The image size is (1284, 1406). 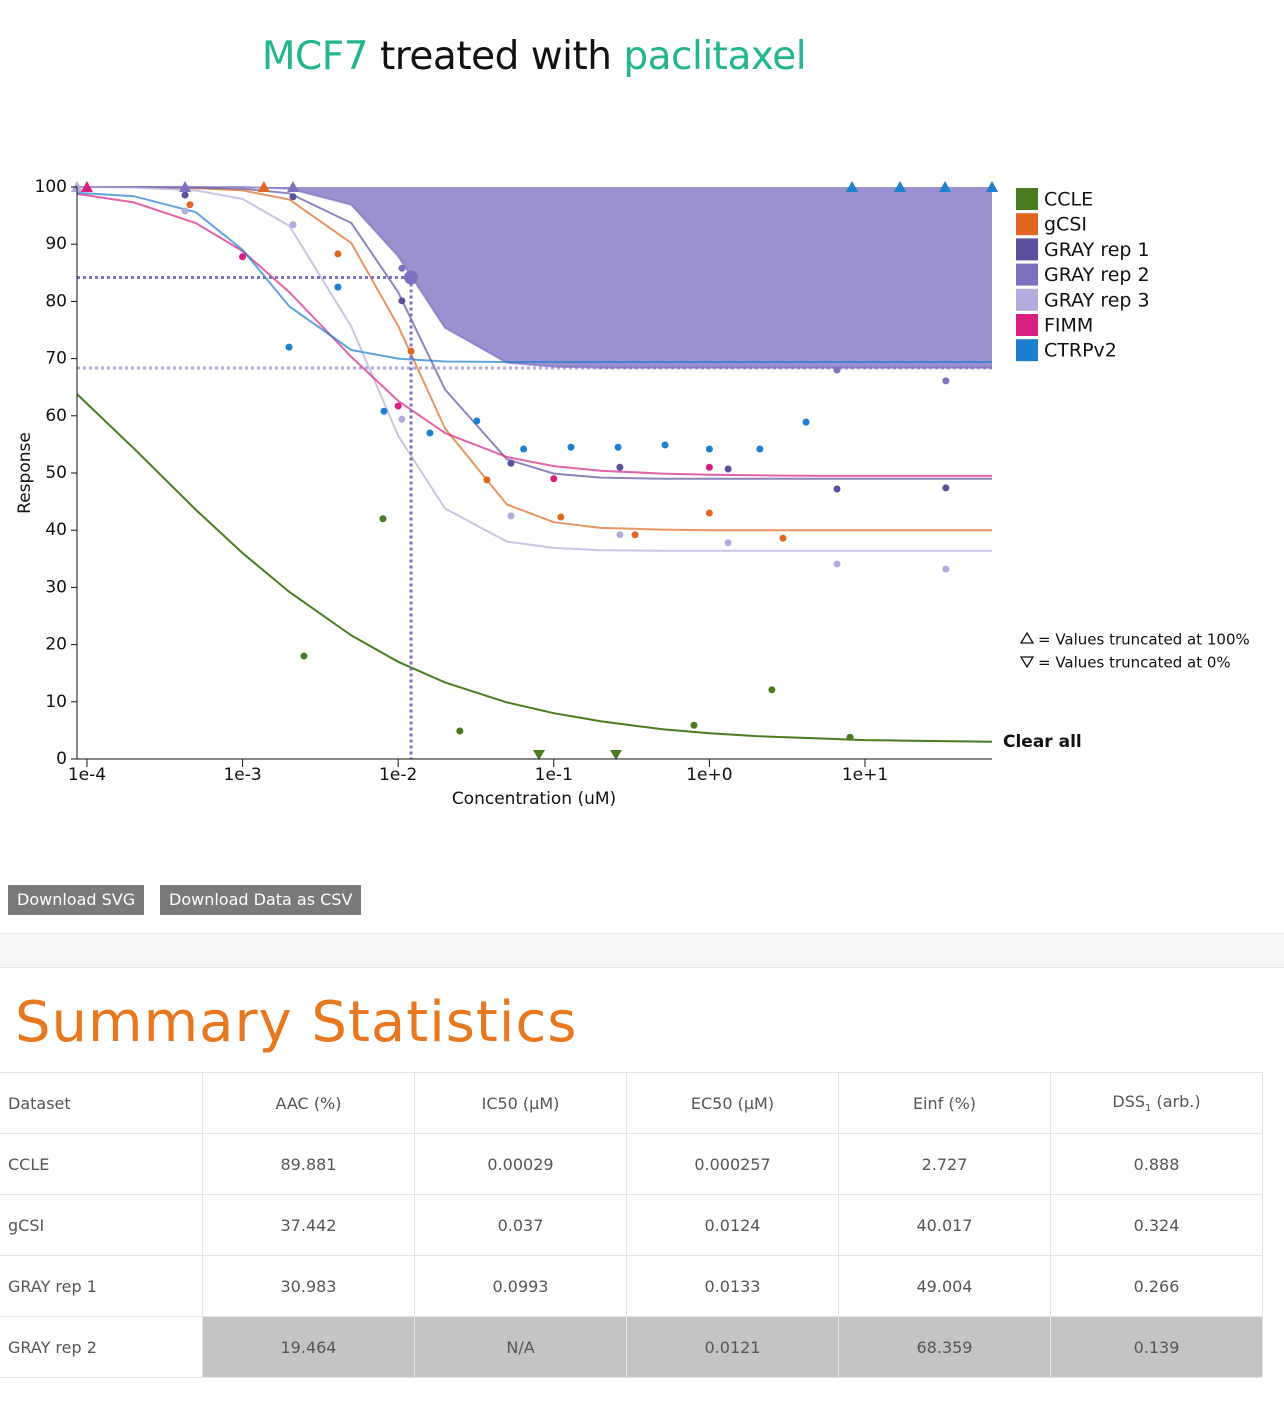 I want to click on y-tick-label: 50, so click(x=56, y=473).